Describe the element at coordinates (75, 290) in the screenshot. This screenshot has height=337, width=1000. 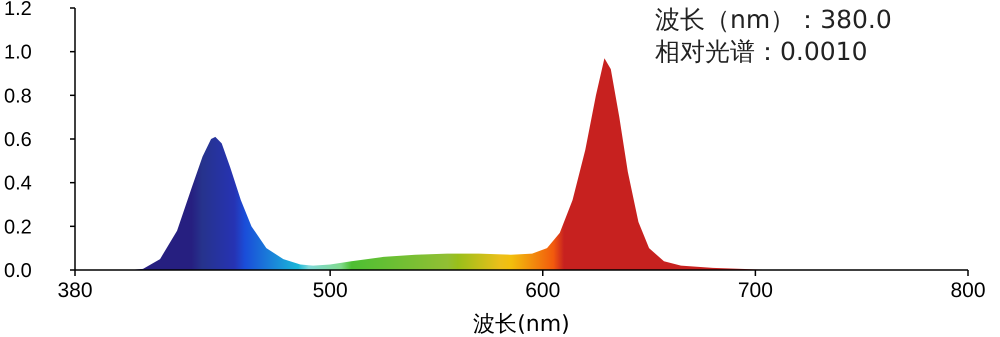
I see `x-tick-label: 380` at that location.